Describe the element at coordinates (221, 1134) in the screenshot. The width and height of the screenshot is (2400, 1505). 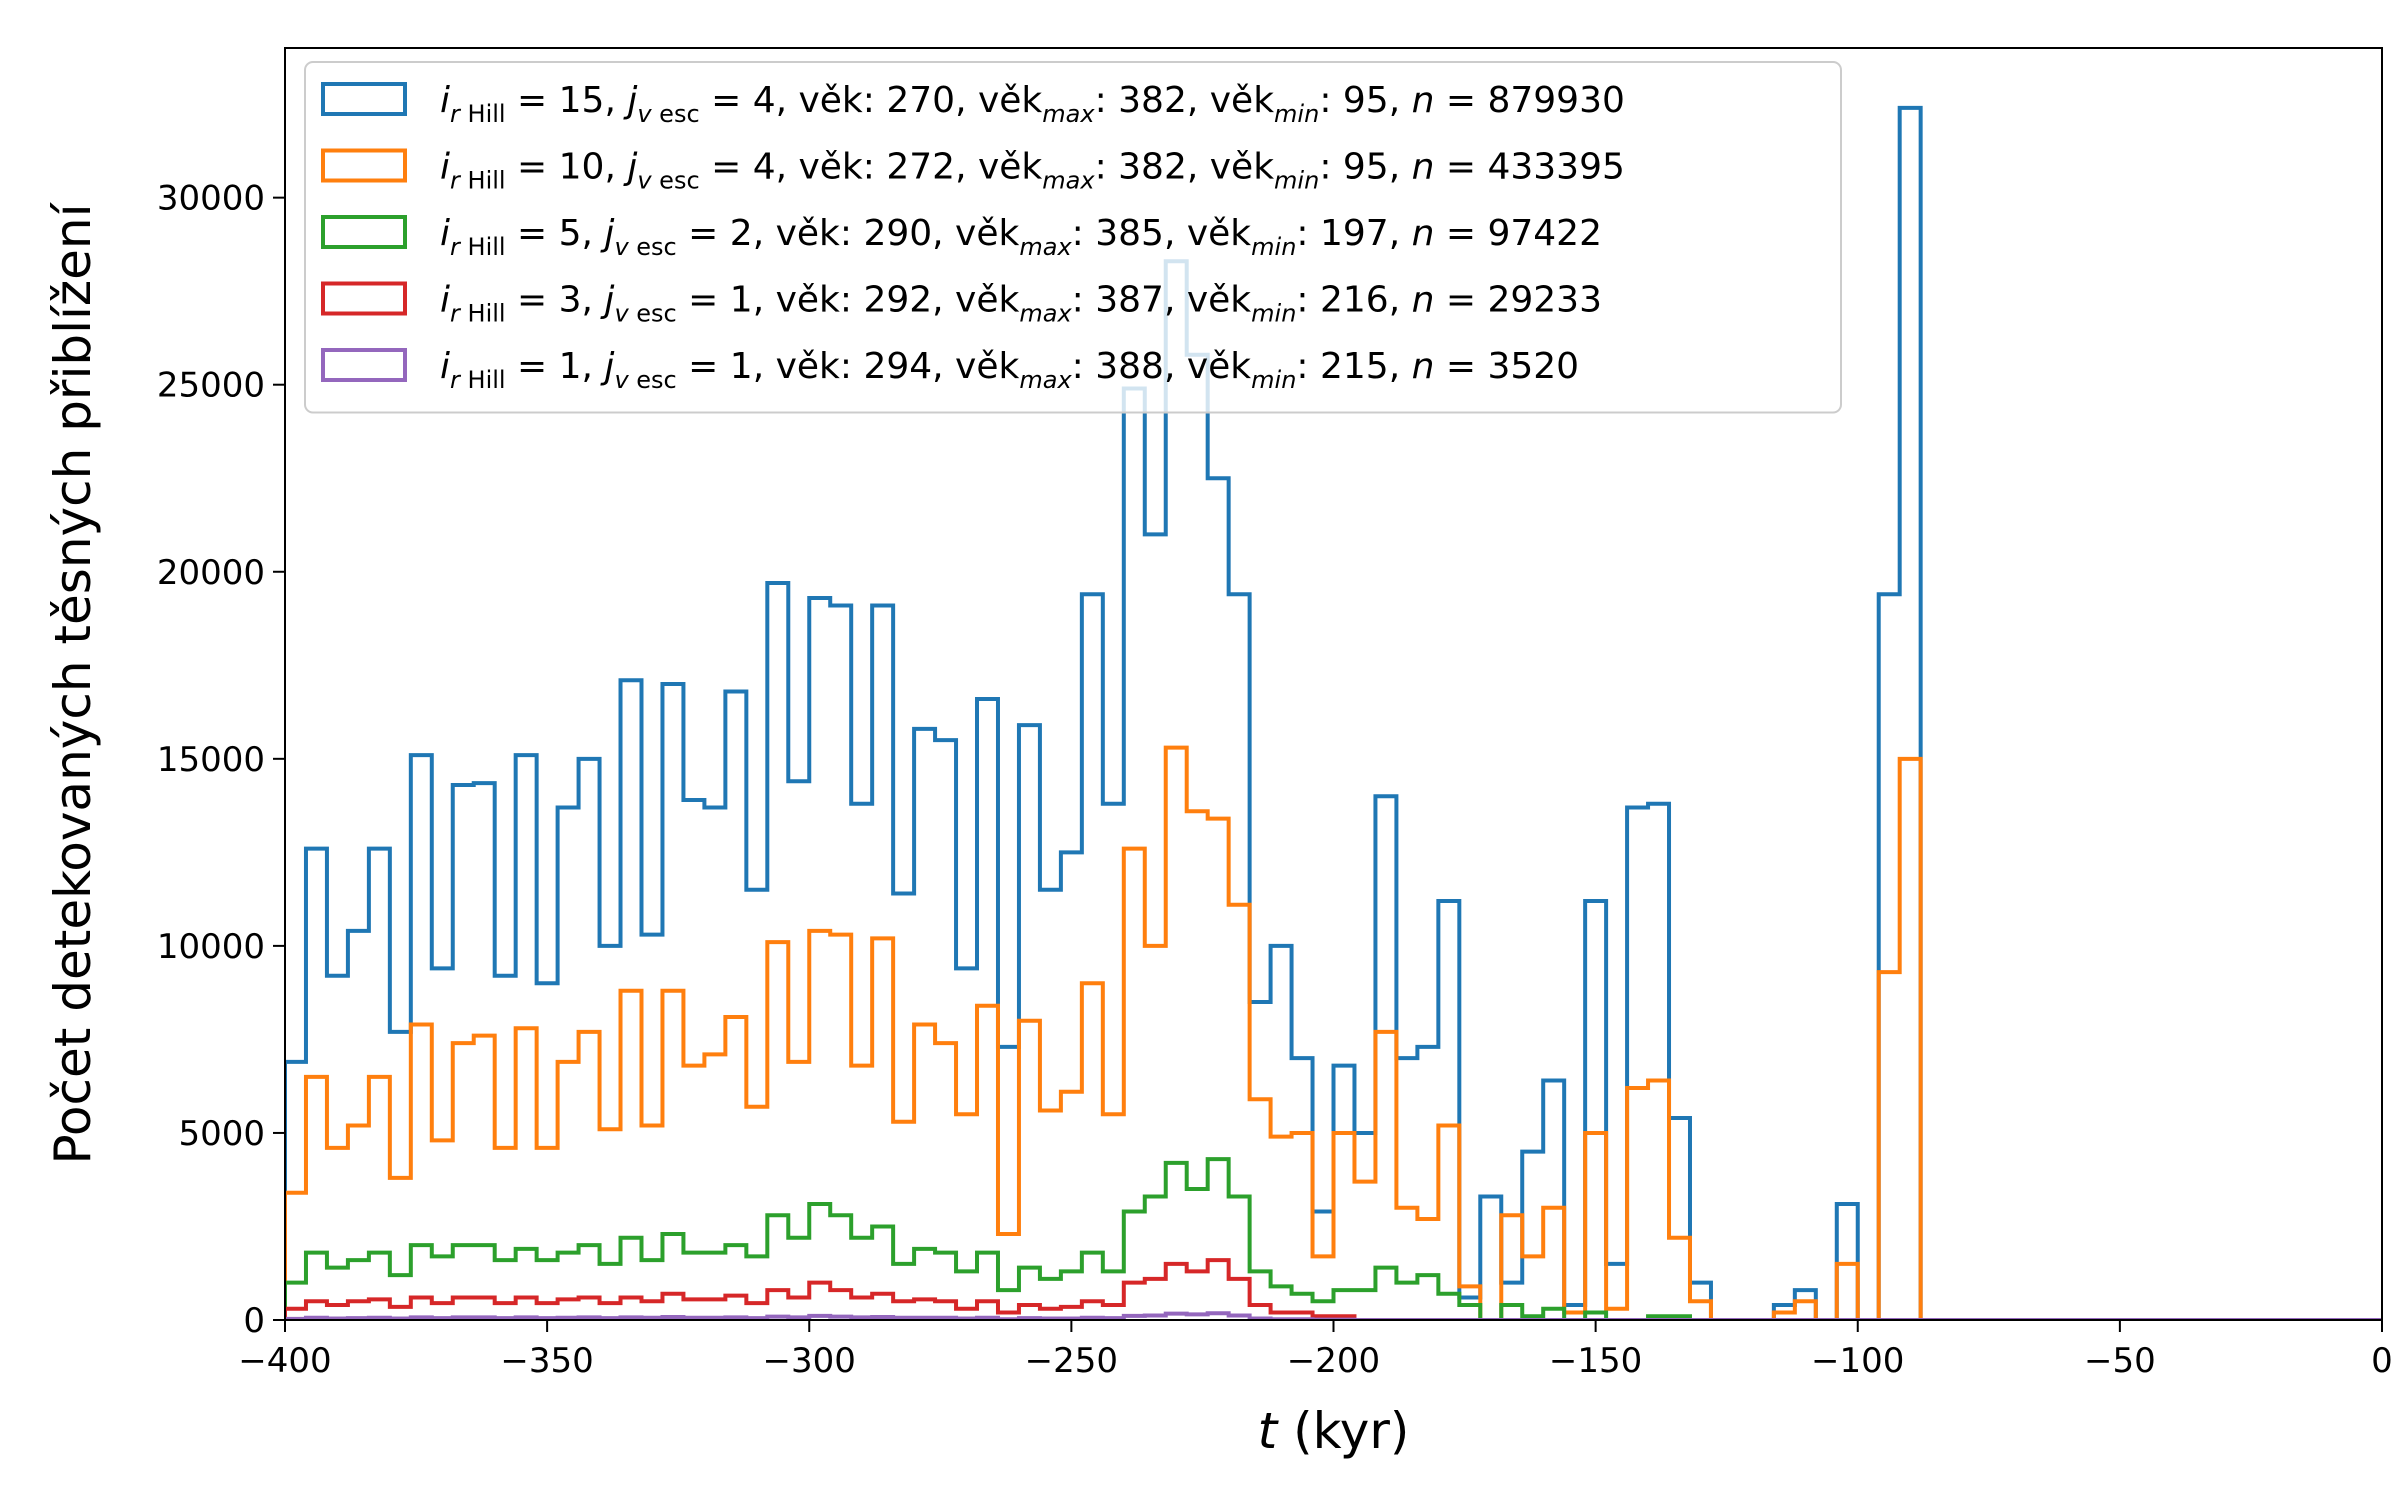
I see `y-tick-label: 5000` at that location.